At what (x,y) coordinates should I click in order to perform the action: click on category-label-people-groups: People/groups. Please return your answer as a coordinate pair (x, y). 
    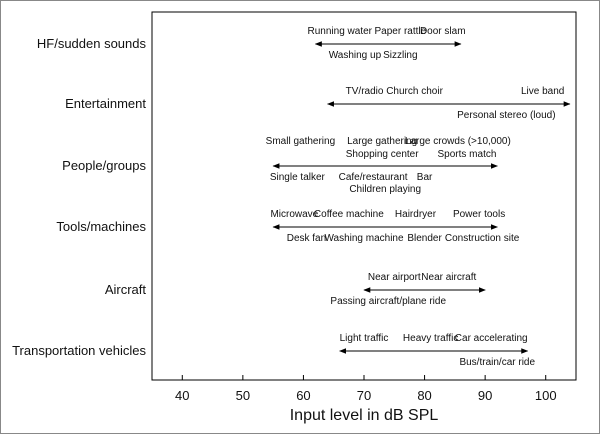
    Looking at the image, I should click on (104, 165).